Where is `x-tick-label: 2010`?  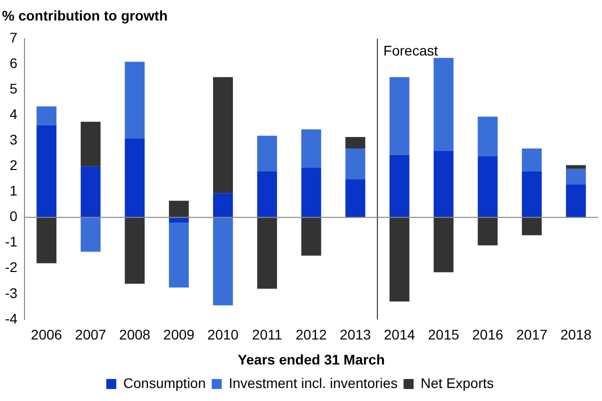 x-tick-label: 2010 is located at coordinates (223, 334).